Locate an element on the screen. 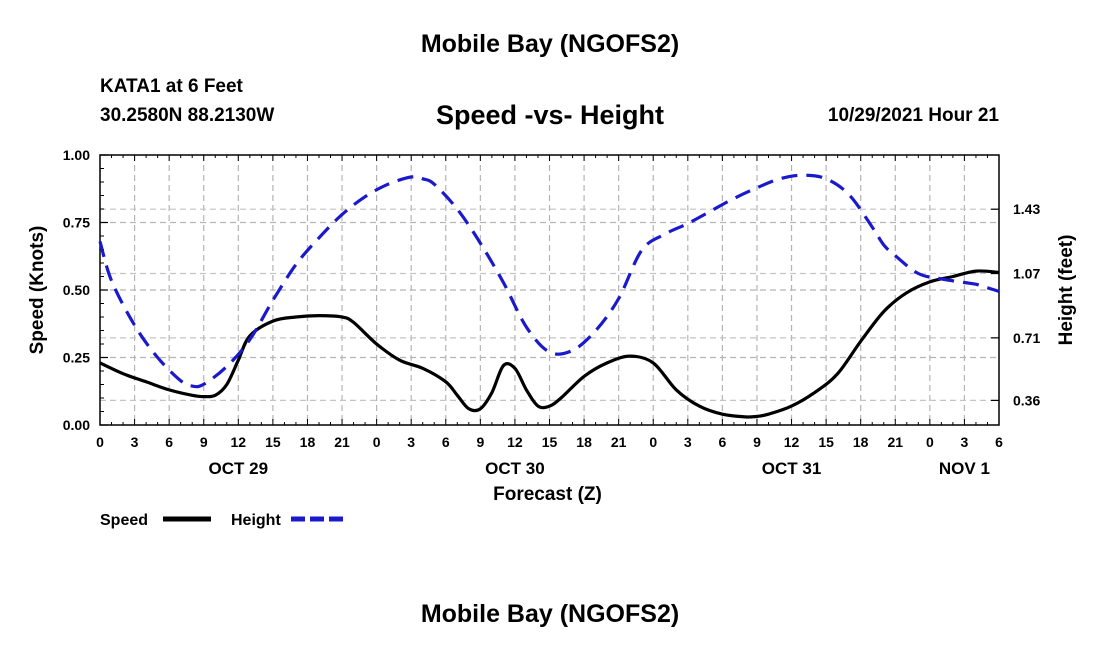 The image size is (1100, 650). y-axis-title: Speed (Knots) is located at coordinates (37, 290).